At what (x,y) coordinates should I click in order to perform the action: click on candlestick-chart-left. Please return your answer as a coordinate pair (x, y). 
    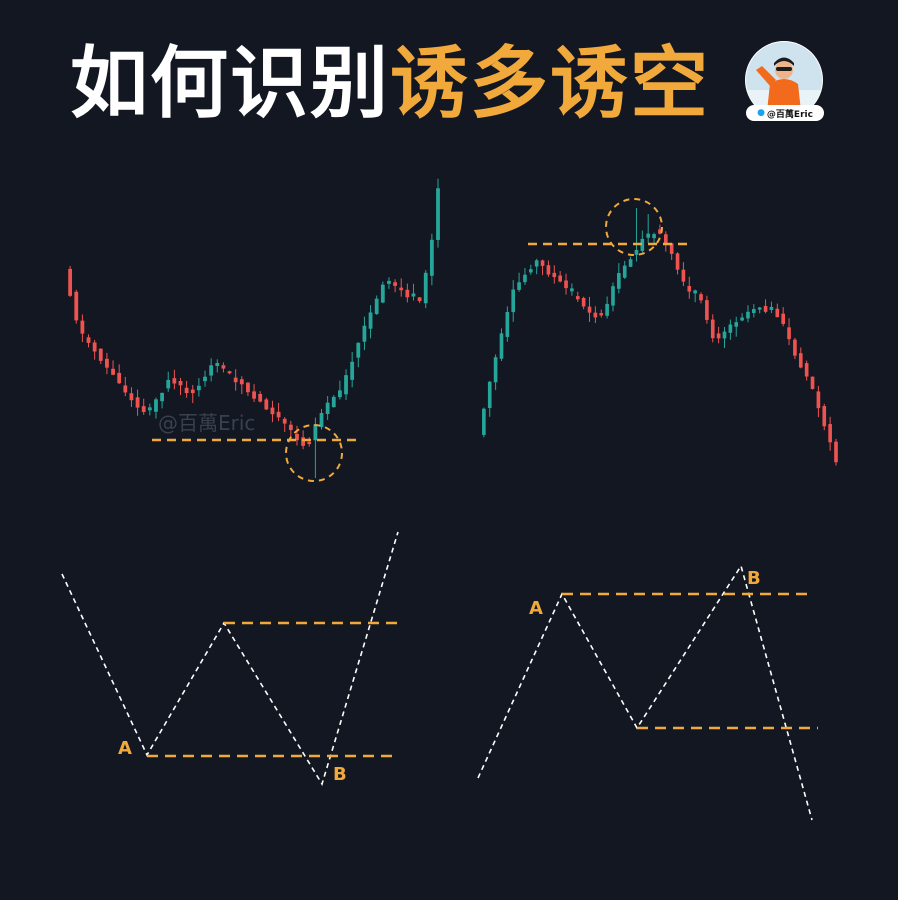
    Looking at the image, I should click on (254, 328).